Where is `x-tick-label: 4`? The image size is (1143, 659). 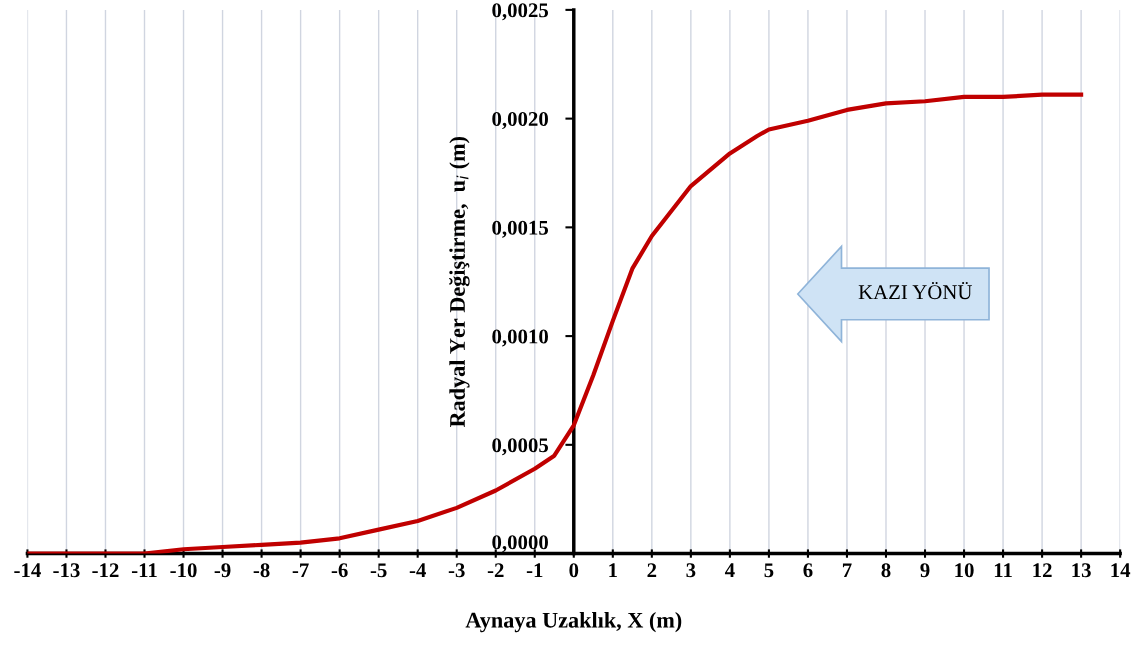 x-tick-label: 4 is located at coordinates (729, 570).